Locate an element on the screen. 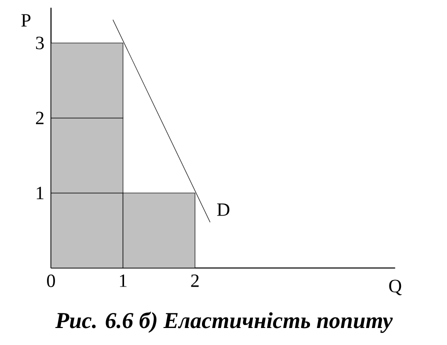 This screenshot has height=345, width=447. x-axis-title: Q is located at coordinates (395, 288).